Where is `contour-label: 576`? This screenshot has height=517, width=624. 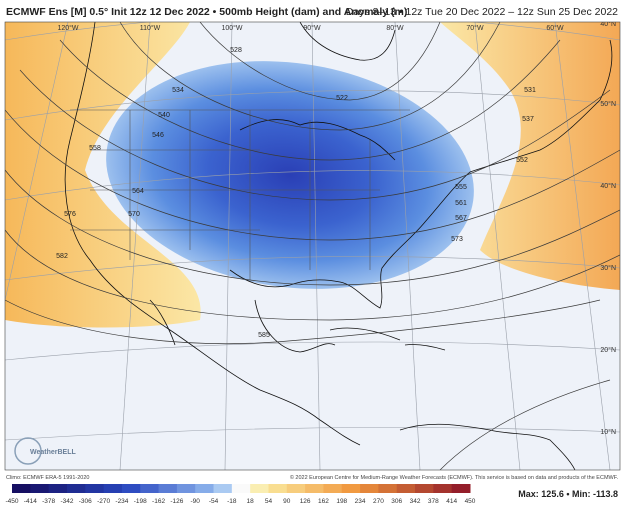
contour-label: 576 is located at coordinates (70, 214).